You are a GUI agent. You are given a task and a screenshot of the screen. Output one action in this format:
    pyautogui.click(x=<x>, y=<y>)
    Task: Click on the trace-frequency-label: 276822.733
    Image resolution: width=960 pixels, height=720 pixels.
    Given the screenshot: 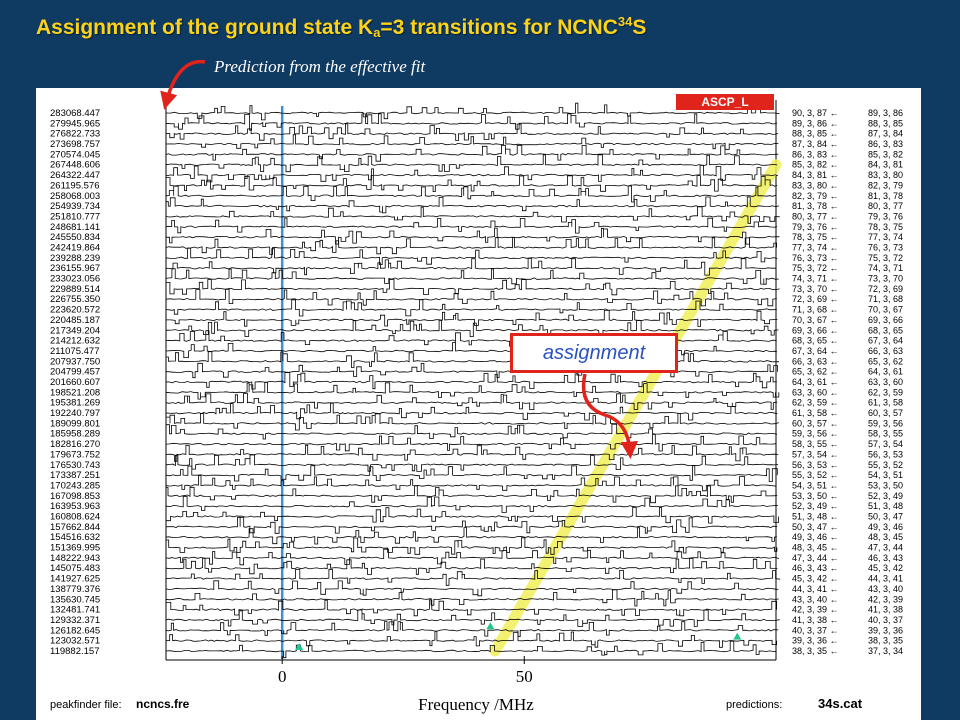 What is the action you would take?
    pyautogui.click(x=75, y=134)
    